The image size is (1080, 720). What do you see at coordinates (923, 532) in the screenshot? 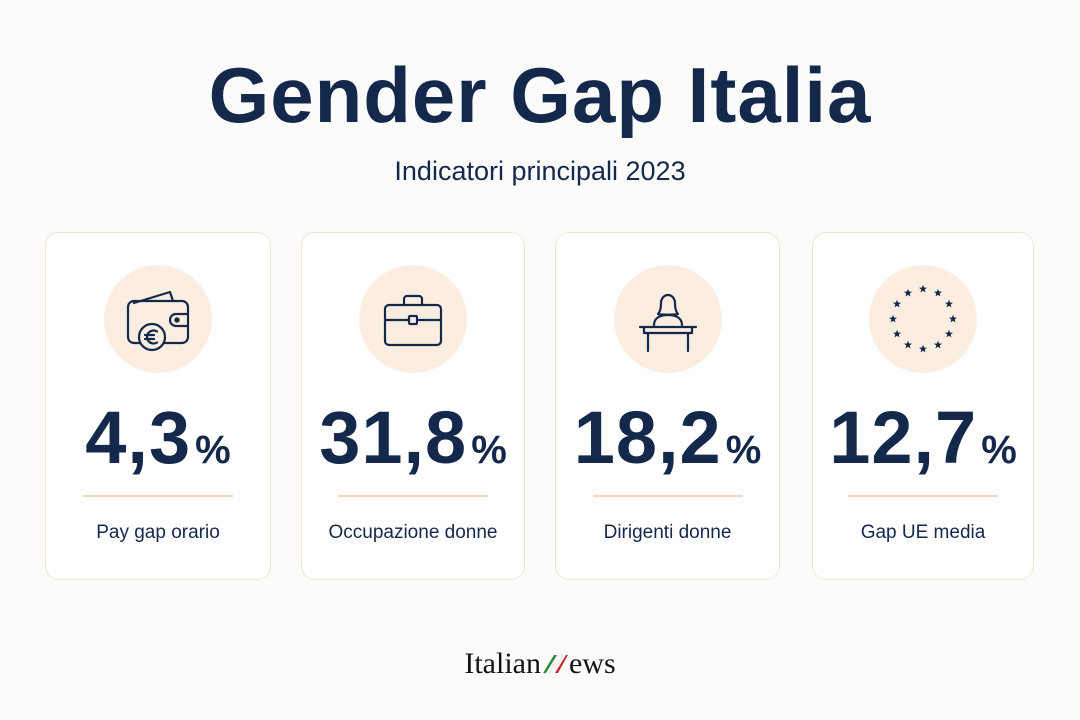
I see `stat-label: Gap UE media` at bounding box center [923, 532].